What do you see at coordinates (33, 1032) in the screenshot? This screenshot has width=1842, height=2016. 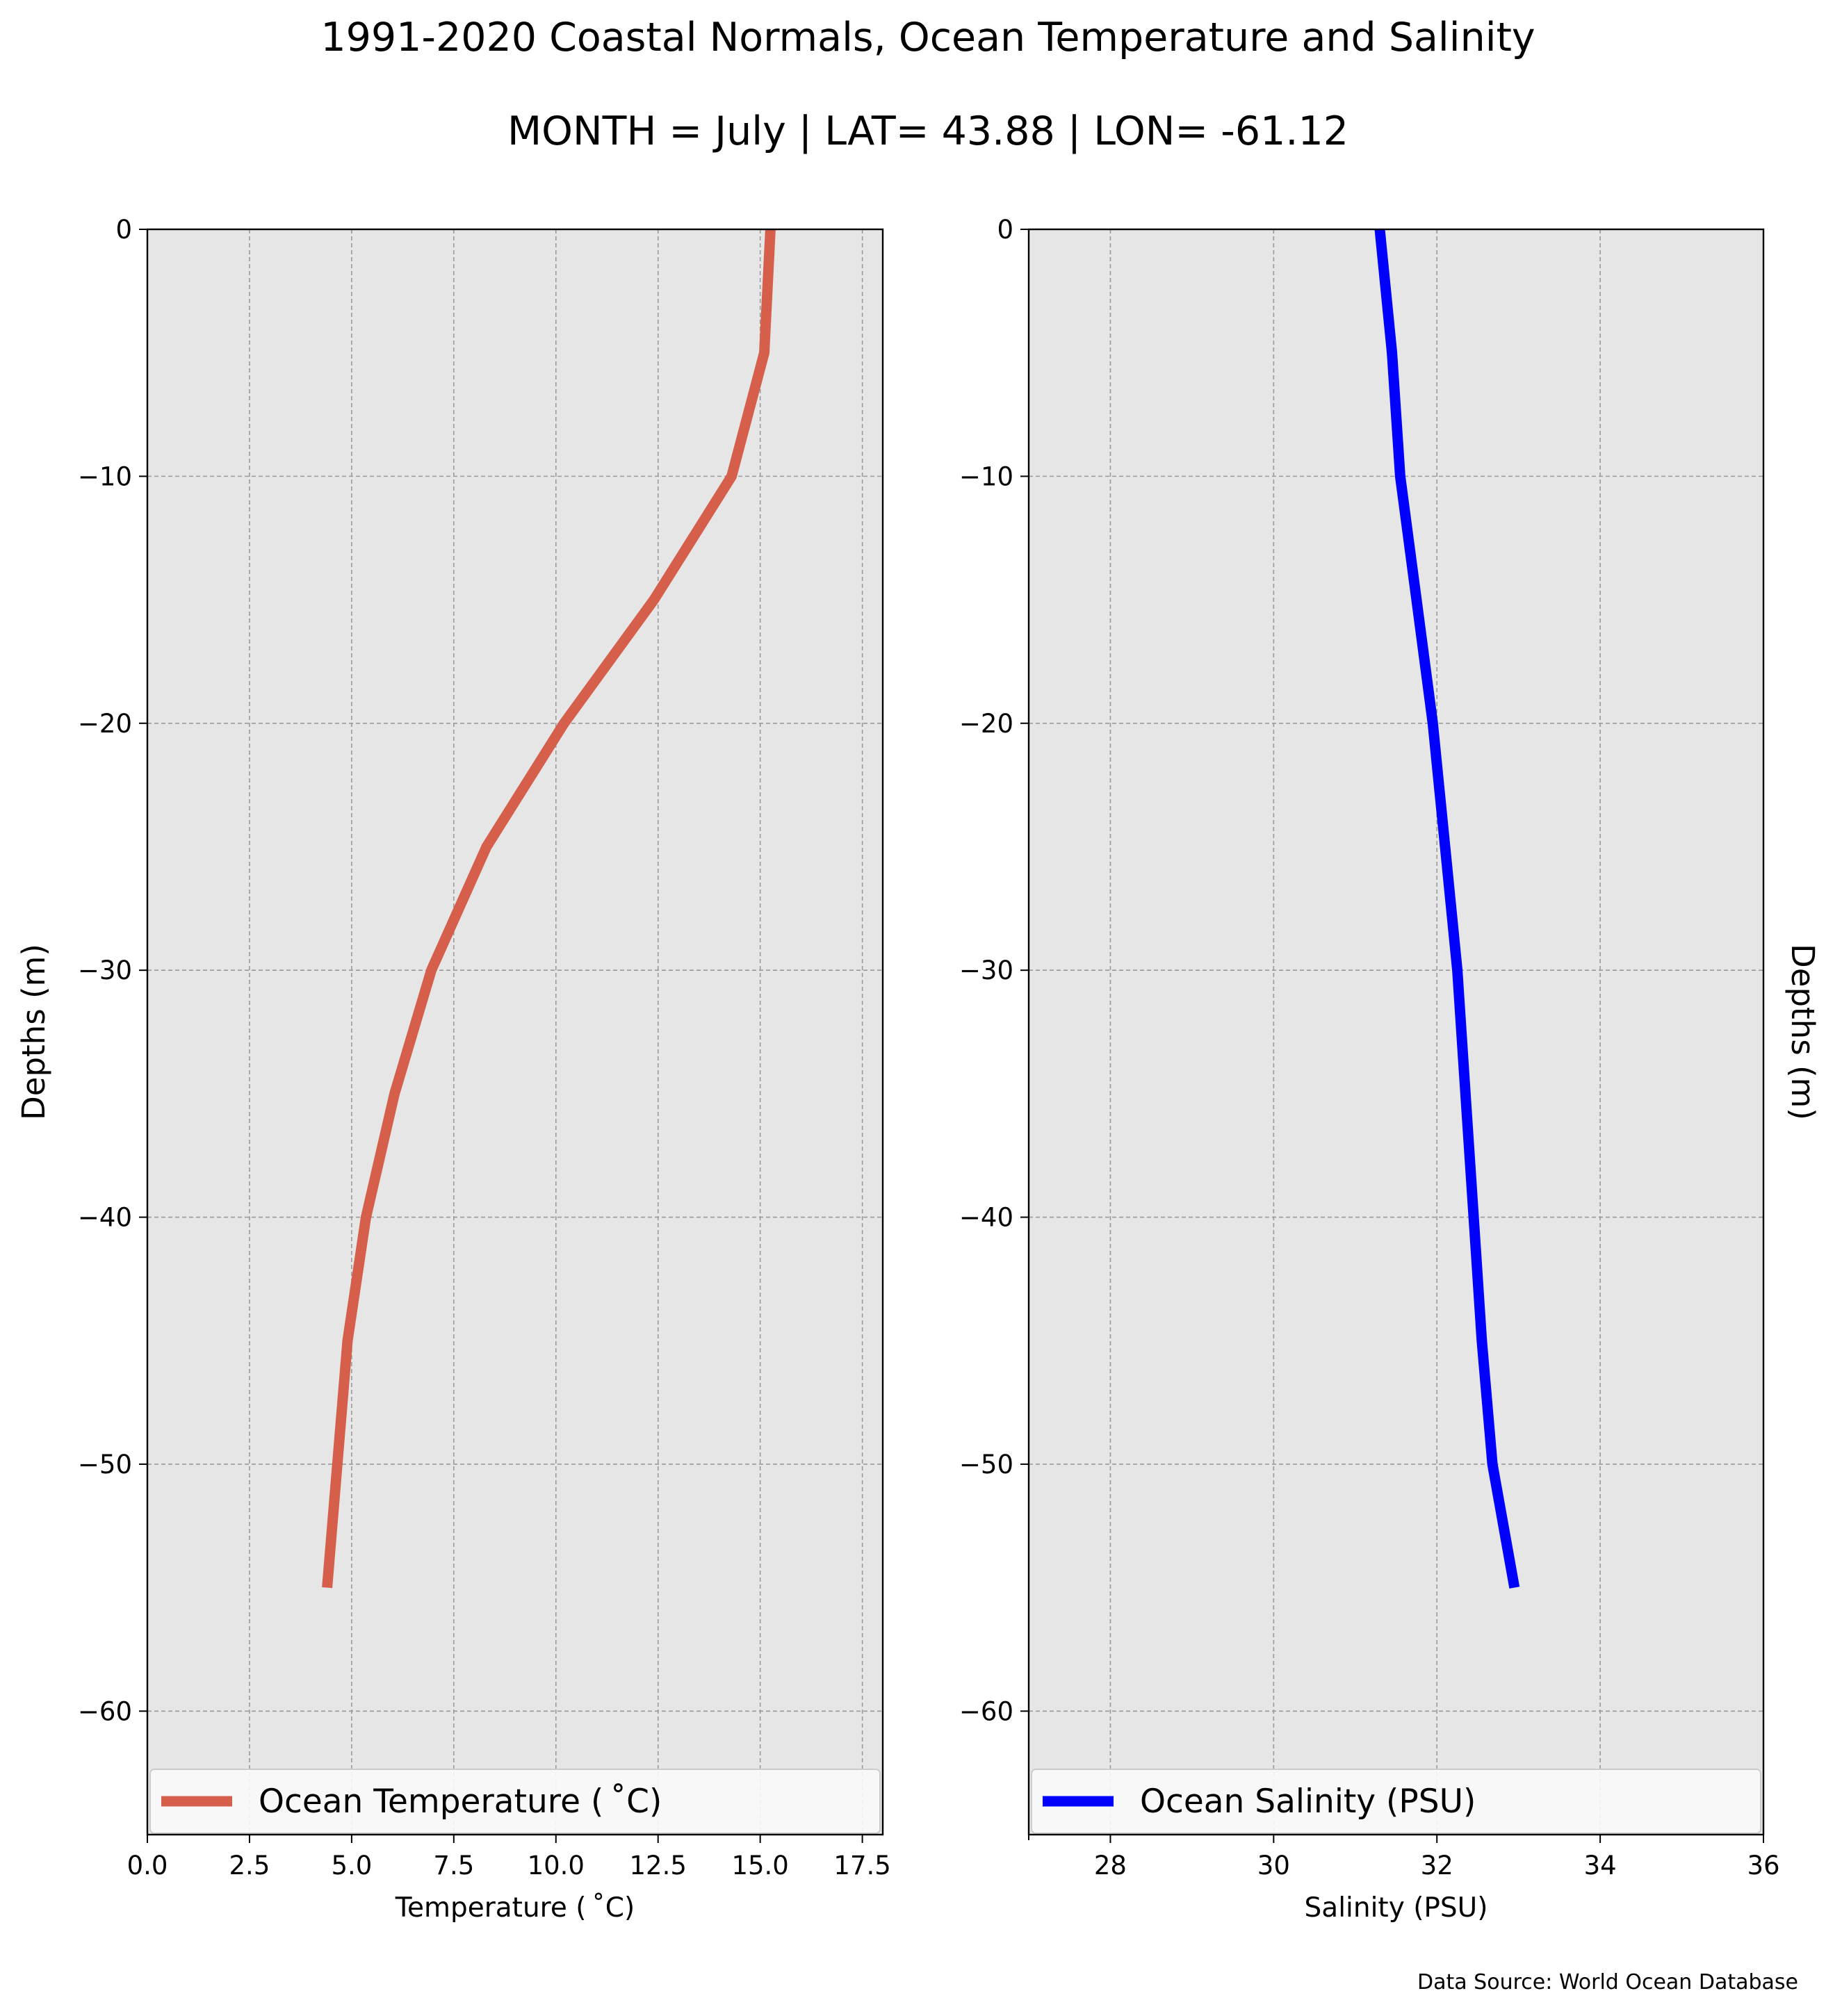 I see `temperature-yaxis-label: Depths (m)` at bounding box center [33, 1032].